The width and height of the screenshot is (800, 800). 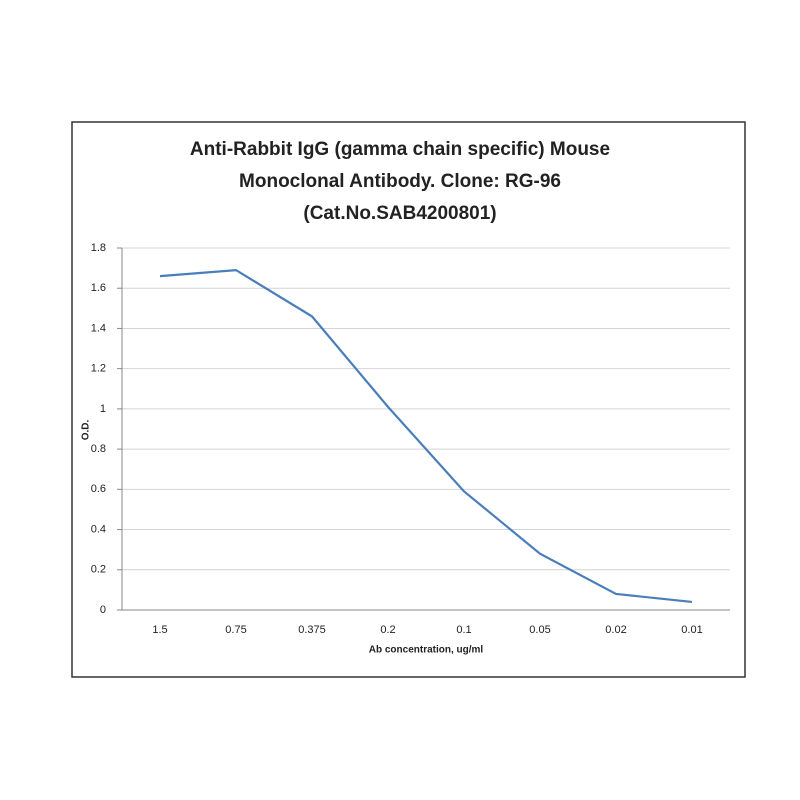 I want to click on chart-title: Monoclonal Antibody. Clone: RG-96, so click(x=400, y=181).